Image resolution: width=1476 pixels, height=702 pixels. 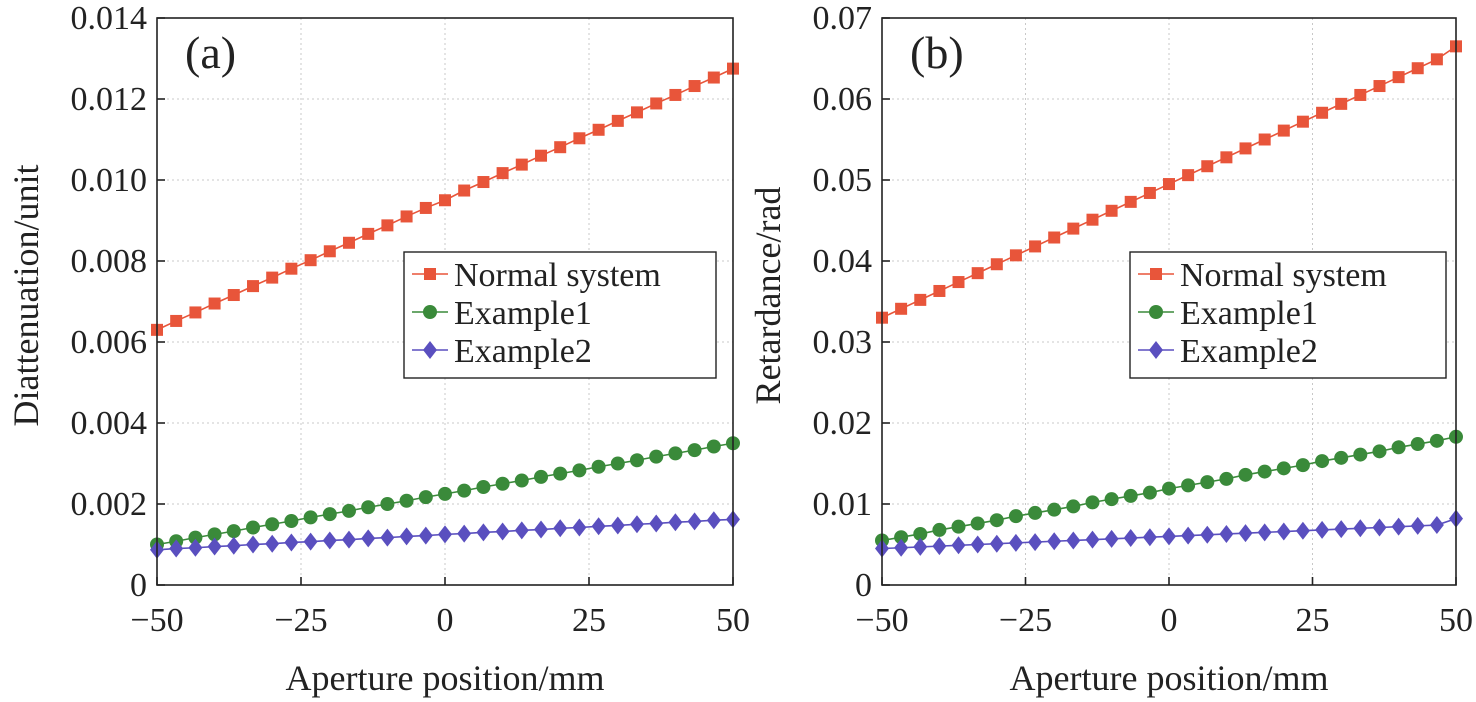 I want to click on series-example2, so click(x=1169, y=533).